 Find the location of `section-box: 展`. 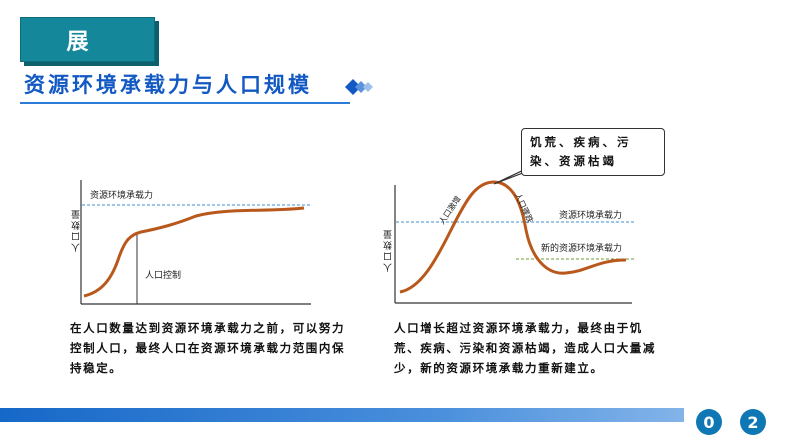

section-box: 展 is located at coordinates (87, 39).